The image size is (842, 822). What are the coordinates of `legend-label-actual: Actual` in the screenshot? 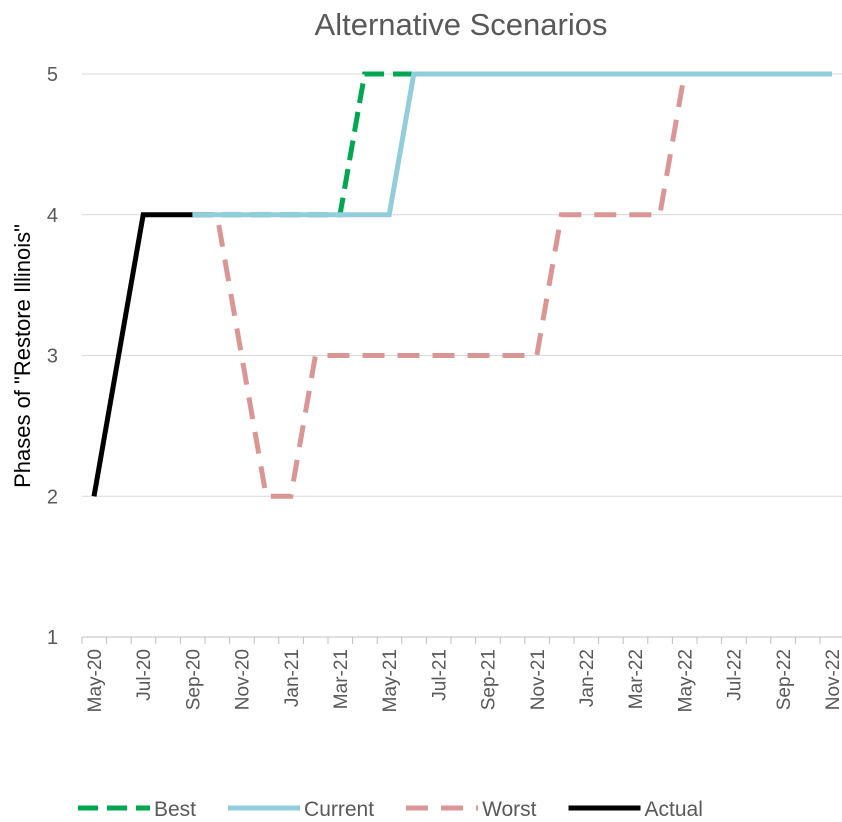 It's located at (674, 809).